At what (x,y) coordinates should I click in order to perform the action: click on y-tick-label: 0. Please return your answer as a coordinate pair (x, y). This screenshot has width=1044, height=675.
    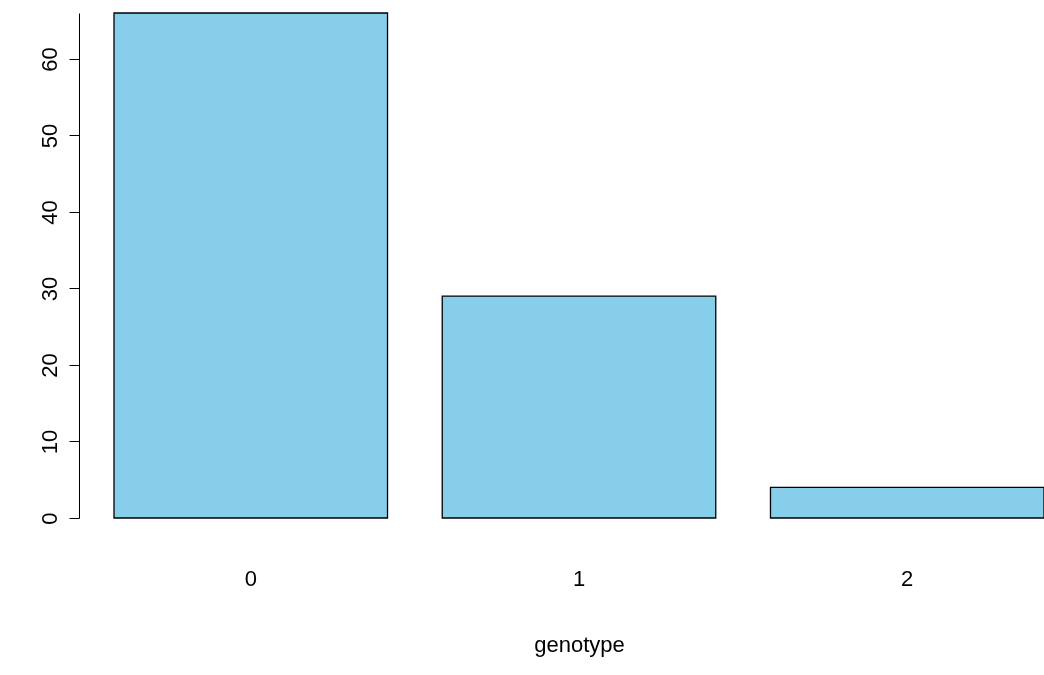
    Looking at the image, I should click on (49, 518).